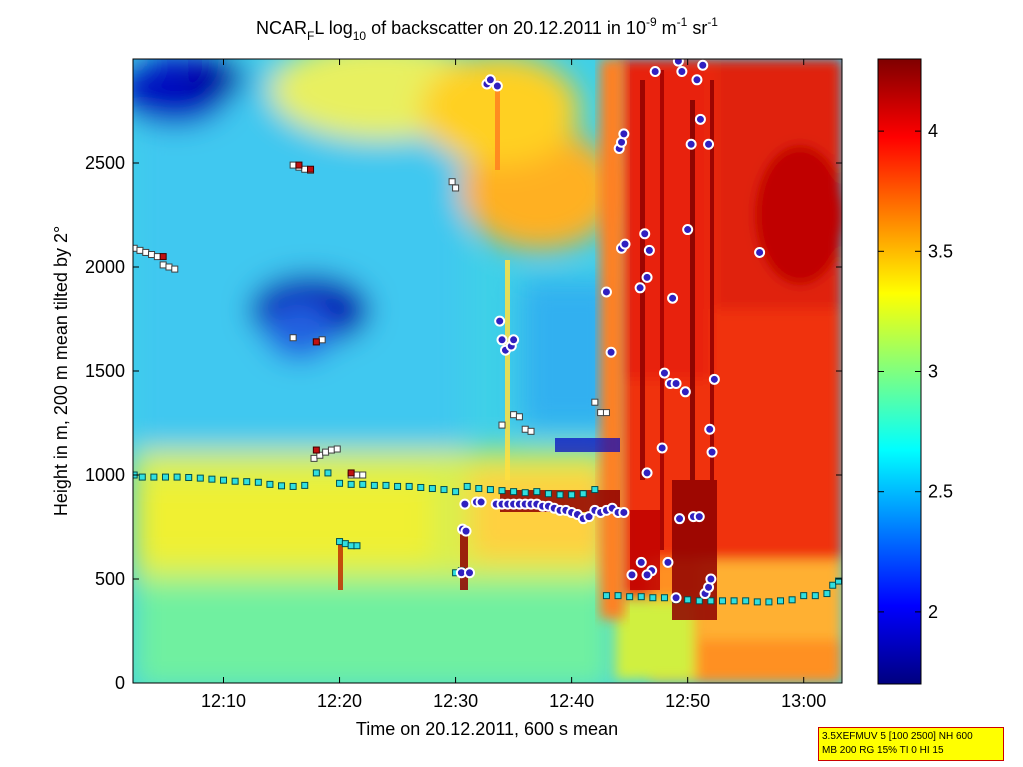 The width and height of the screenshot is (1023, 767). Describe the element at coordinates (105, 267) in the screenshot. I see `y-tick-label: 2000` at that location.